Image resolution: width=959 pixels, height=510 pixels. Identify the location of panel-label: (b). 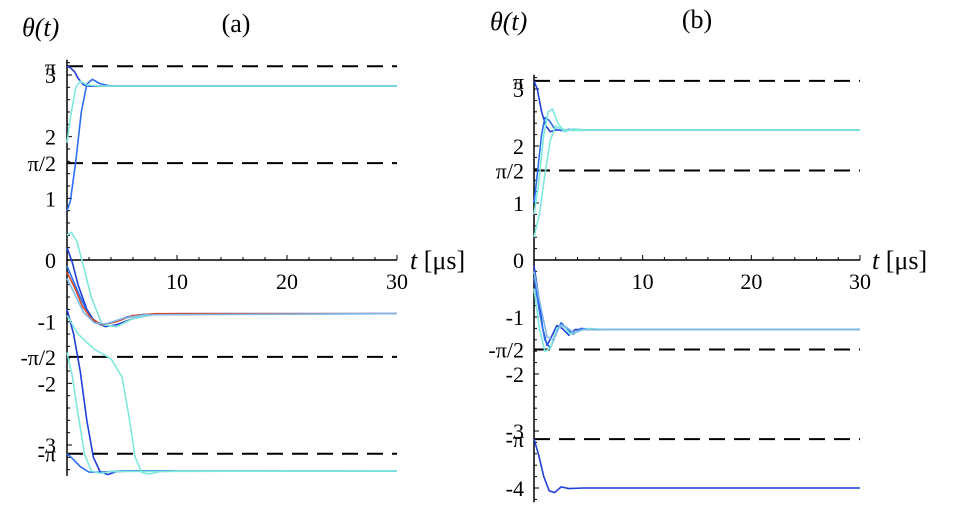
(697, 19).